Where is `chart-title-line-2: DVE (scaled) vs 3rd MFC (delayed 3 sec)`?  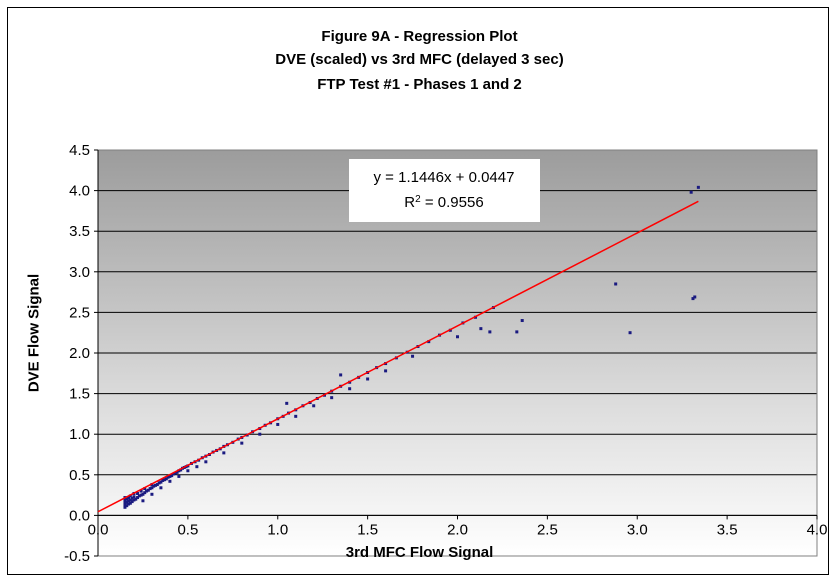
chart-title-line-2: DVE (scaled) vs 3rd MFC (delayed 3 sec) is located at coordinates (419, 59).